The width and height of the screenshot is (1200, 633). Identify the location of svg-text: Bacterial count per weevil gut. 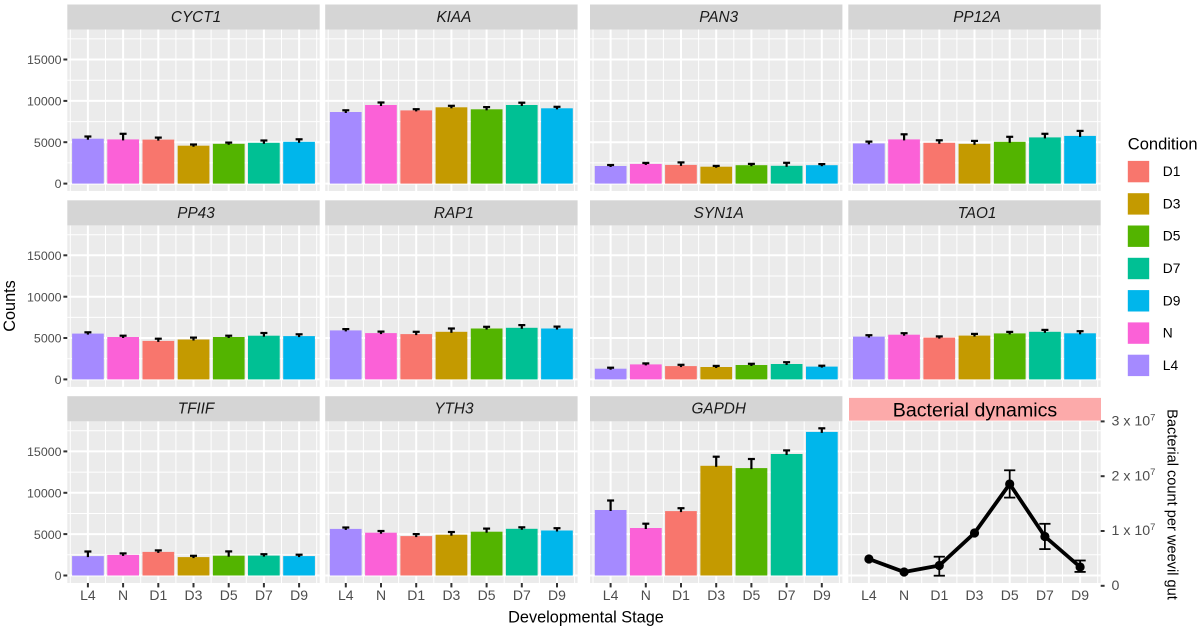
(1172, 504).